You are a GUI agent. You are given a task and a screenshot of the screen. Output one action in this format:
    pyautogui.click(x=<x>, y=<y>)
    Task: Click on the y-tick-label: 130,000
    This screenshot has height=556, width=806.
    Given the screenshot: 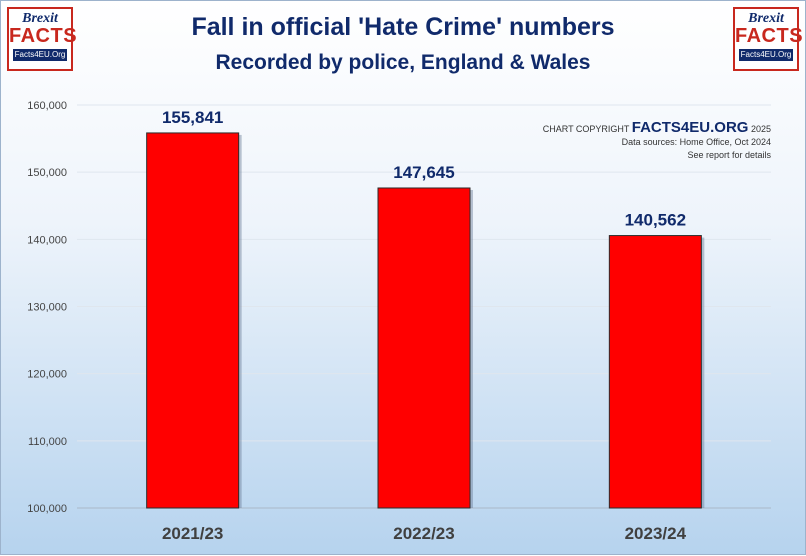 What is the action you would take?
    pyautogui.click(x=47, y=308)
    